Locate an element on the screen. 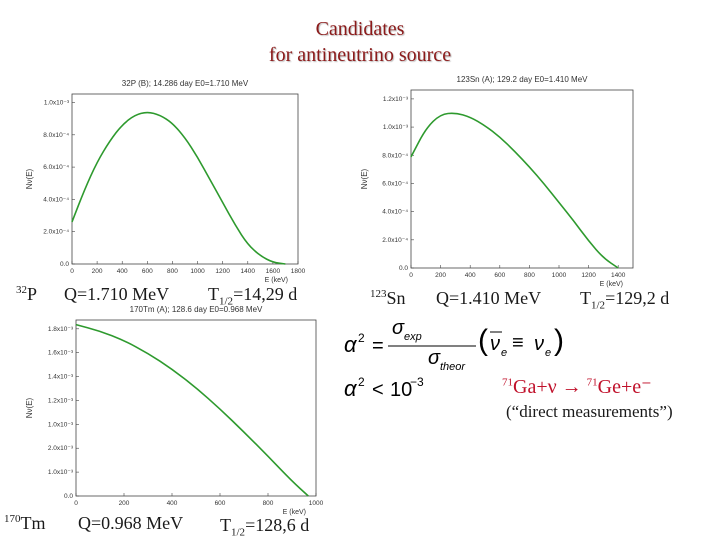 The width and height of the screenshot is (720, 540). tm170-t: T is located at coordinates (225, 525).